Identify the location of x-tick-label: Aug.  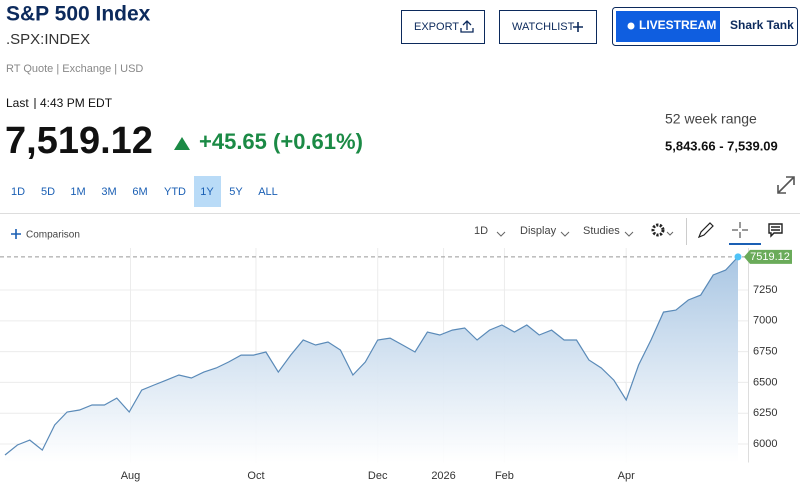
(131, 476).